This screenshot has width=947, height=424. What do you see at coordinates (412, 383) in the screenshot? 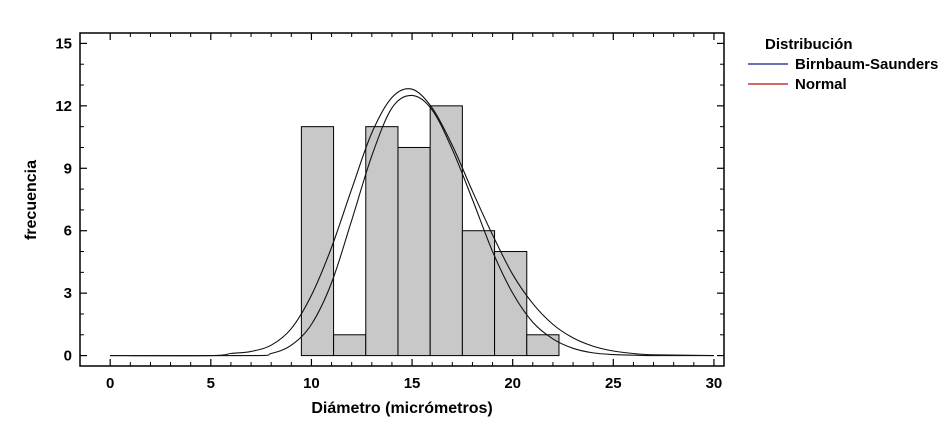
I see `x-tick-label-15: 15` at bounding box center [412, 383].